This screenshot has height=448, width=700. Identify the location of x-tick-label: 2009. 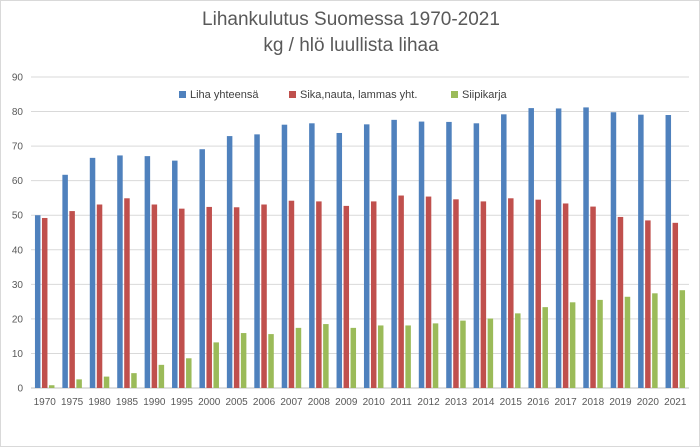
(346, 402).